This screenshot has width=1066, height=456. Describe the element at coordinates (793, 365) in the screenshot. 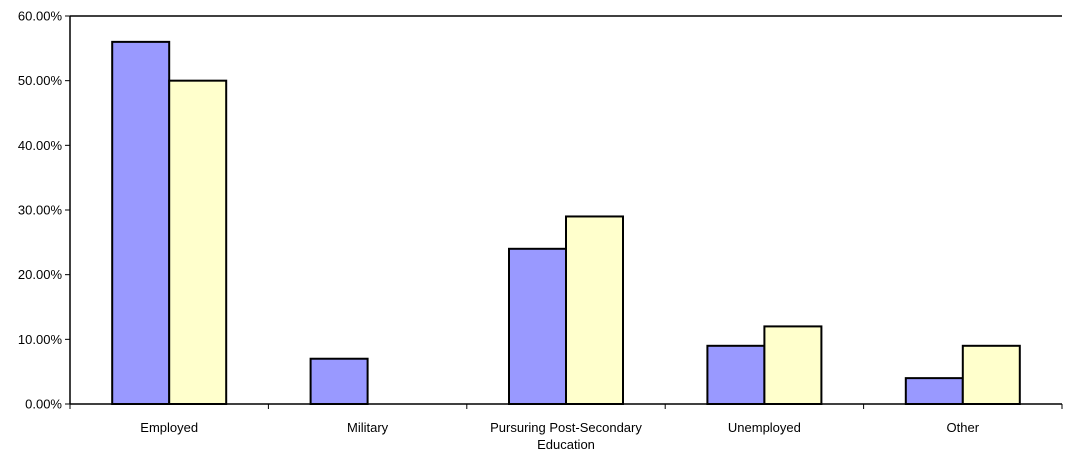

I see `bar-series2-unemployed` at that location.